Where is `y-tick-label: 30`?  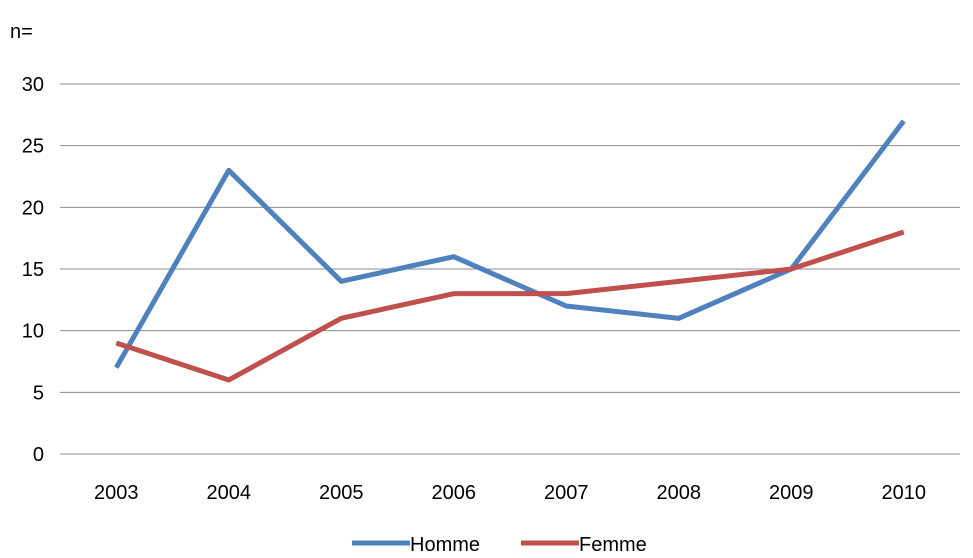 y-tick-label: 30 is located at coordinates (33, 85).